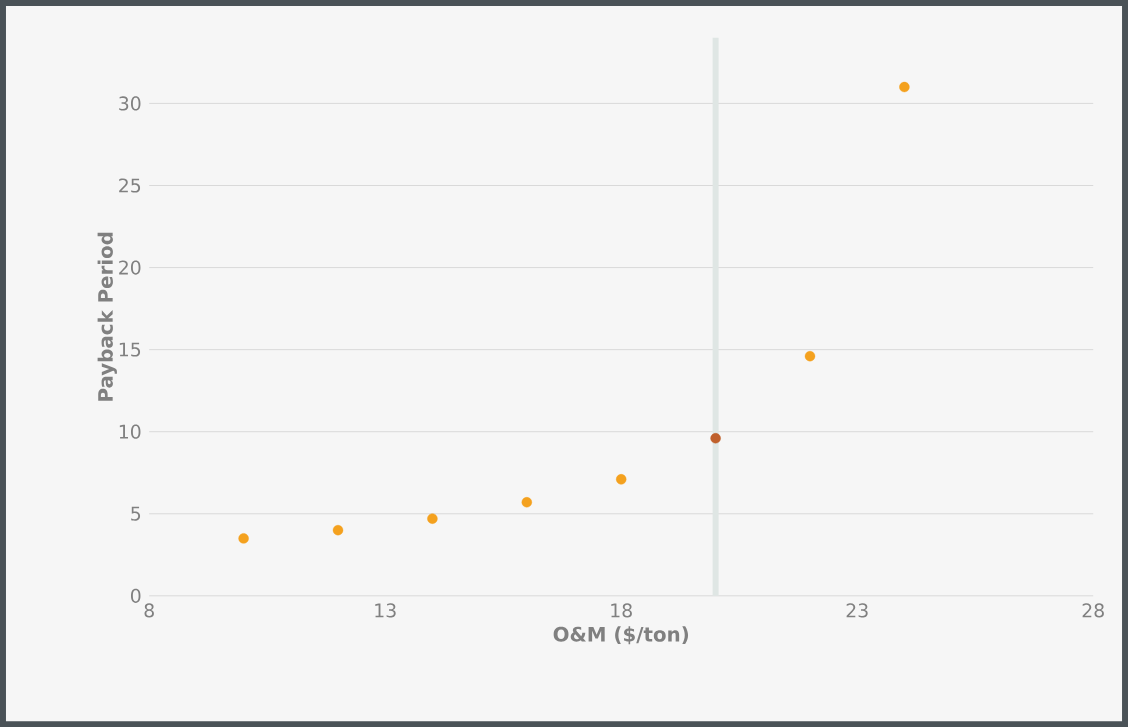  What do you see at coordinates (621, 610) in the screenshot?
I see `x-tick-label: 18` at bounding box center [621, 610].